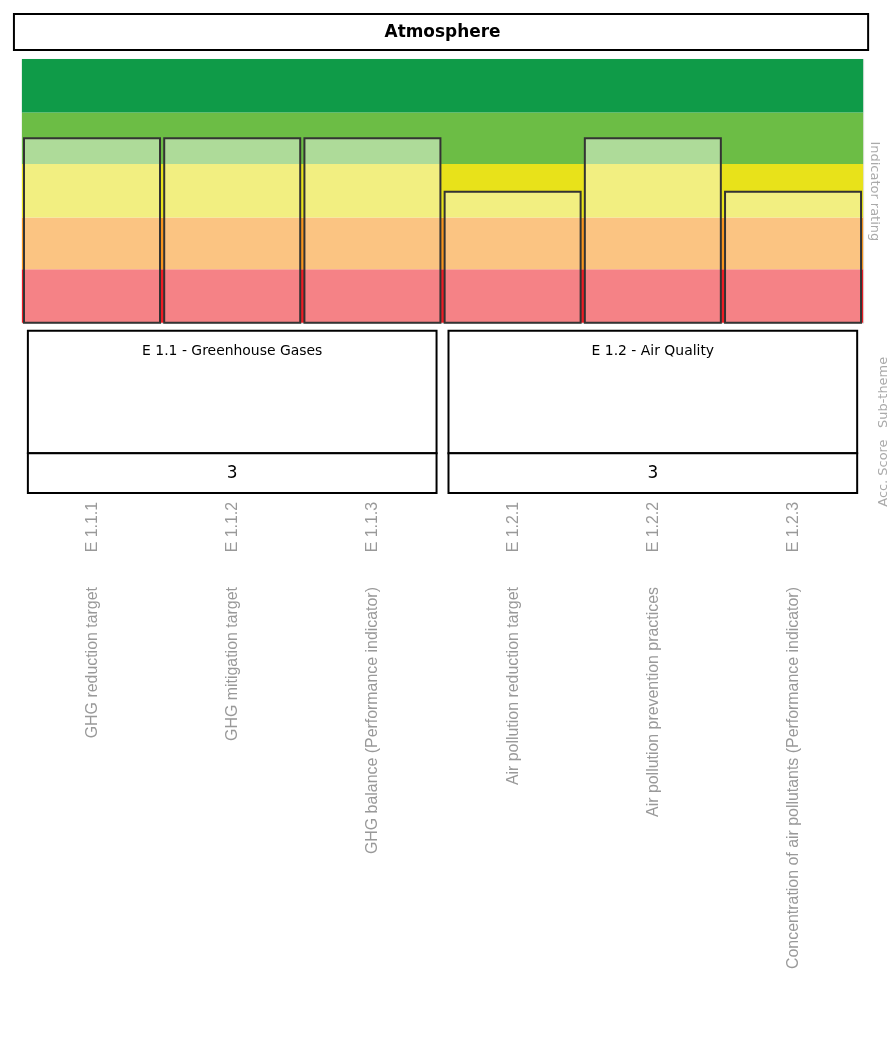  Describe the element at coordinates (883, 392) in the screenshot. I see `text: Sub-theme` at that location.